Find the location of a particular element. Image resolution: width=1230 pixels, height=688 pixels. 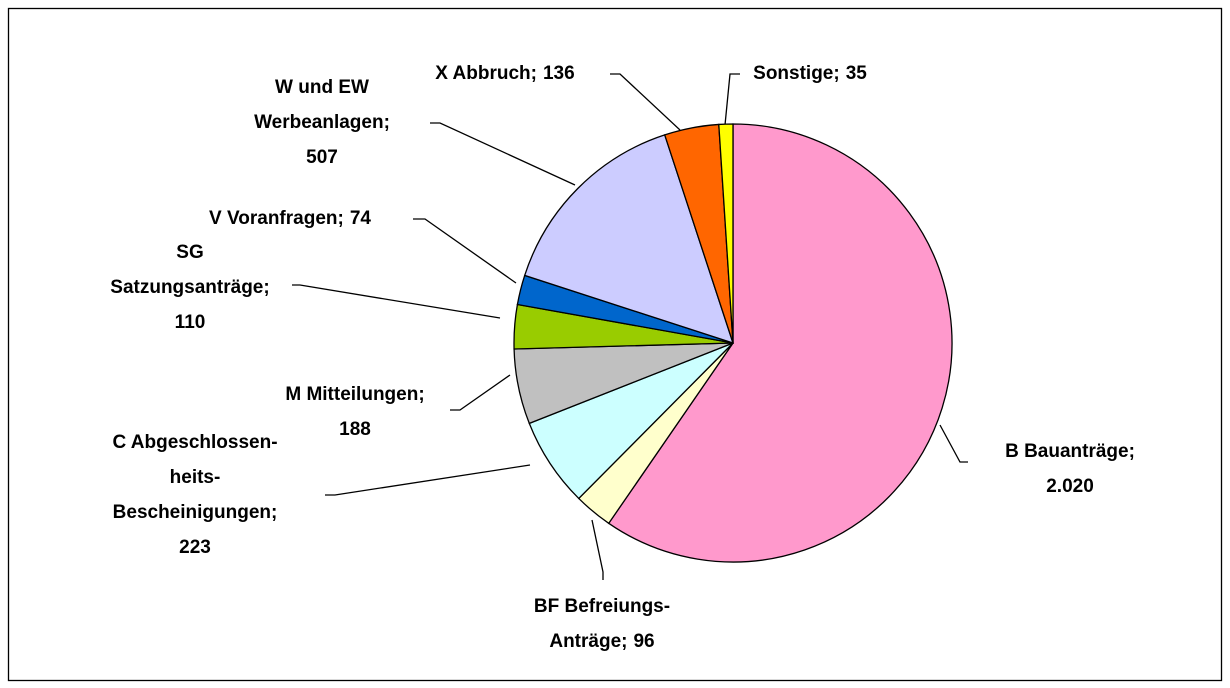

category-label: V Voranfragen; is located at coordinates (276, 218).